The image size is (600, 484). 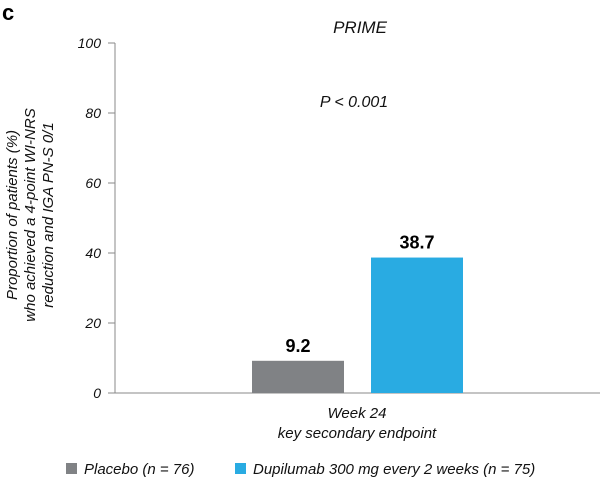 What do you see at coordinates (139, 469) in the screenshot?
I see `legend-label-placebo: Placebo (n = 76)` at bounding box center [139, 469].